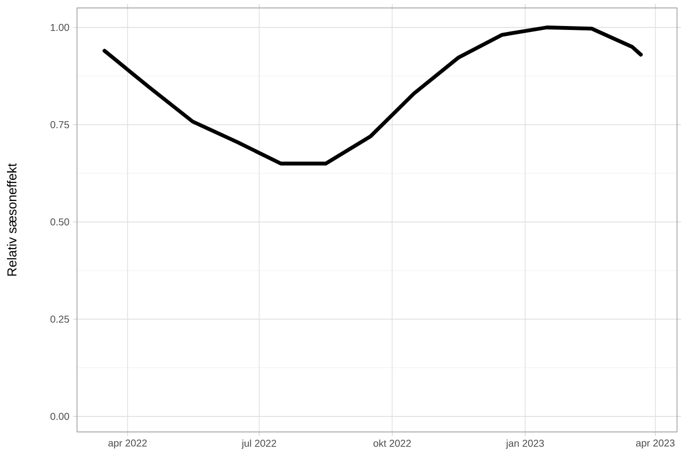  Describe the element at coordinates (525, 444) in the screenshot. I see `x-tick-label: jan 2023` at that location.